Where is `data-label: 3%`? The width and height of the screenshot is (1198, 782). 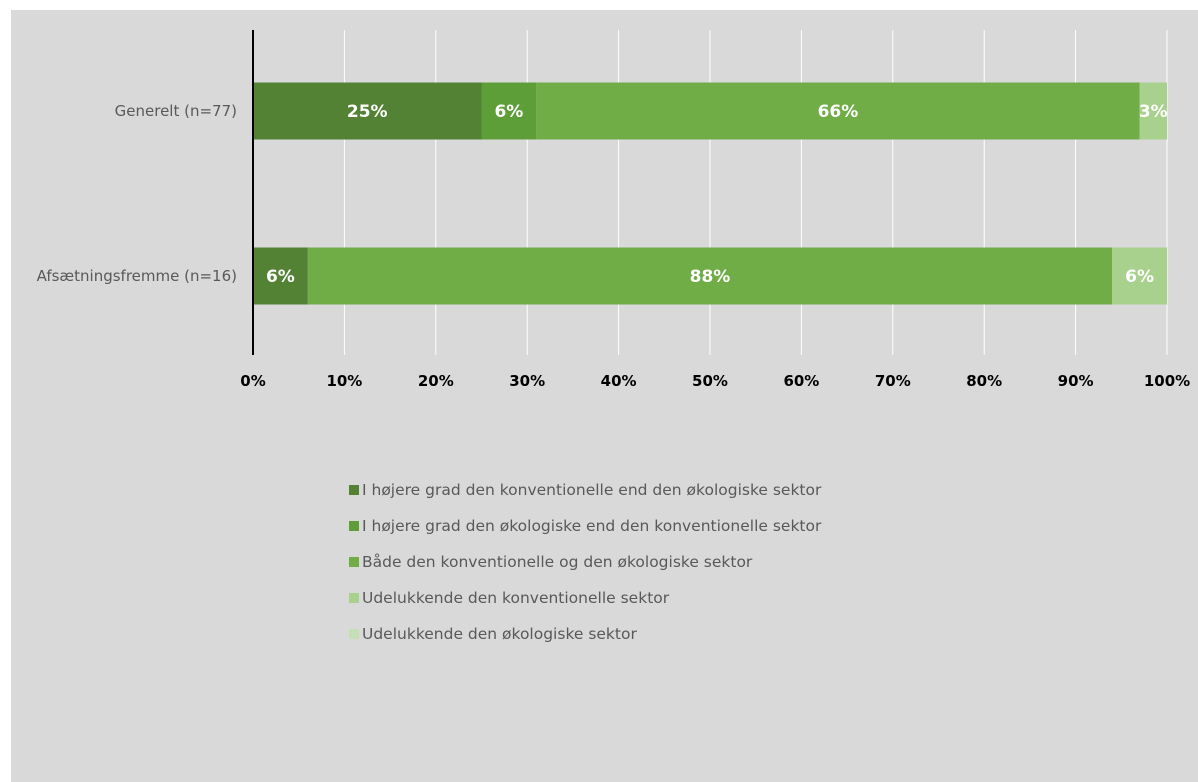 data-label: 3% is located at coordinates (1153, 112).